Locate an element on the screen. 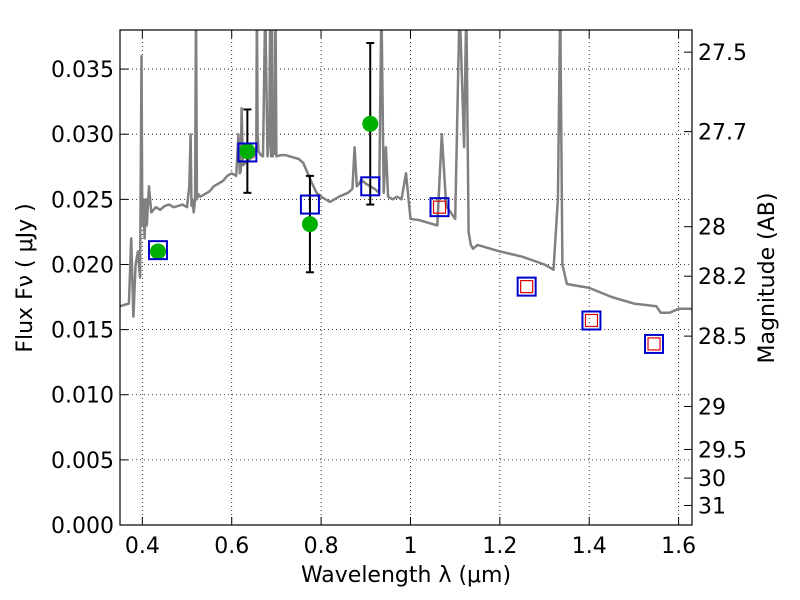  right-tick-label: 29 is located at coordinates (712, 407).